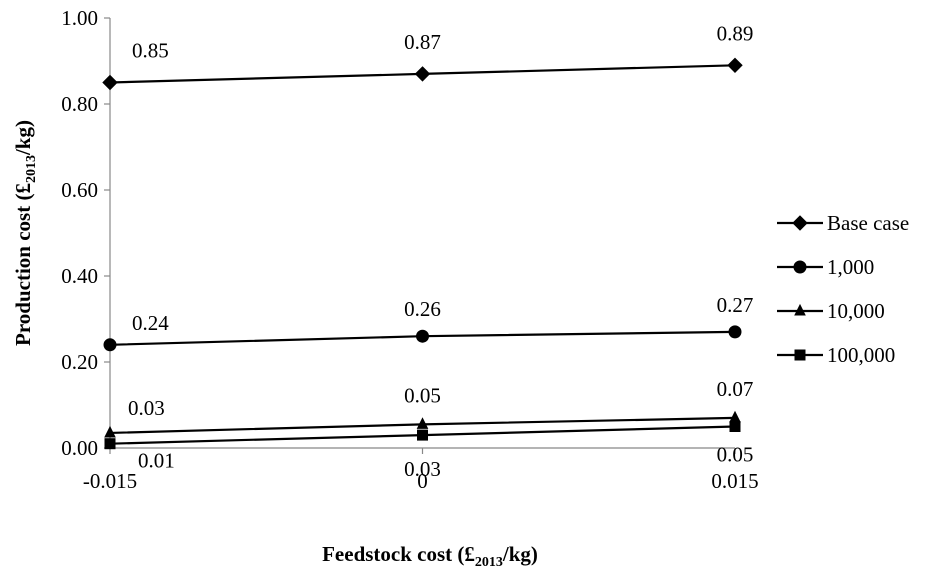  I want to click on data-label: 0.87, so click(422, 42).